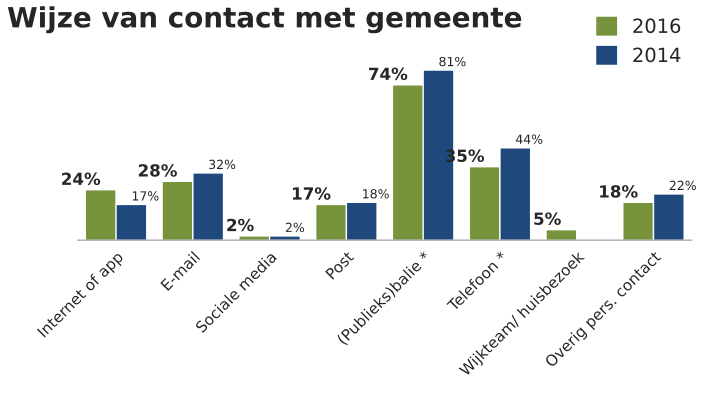 The image size is (706, 414). Describe the element at coordinates (547, 219) in the screenshot. I see `data-label: 5%` at that location.